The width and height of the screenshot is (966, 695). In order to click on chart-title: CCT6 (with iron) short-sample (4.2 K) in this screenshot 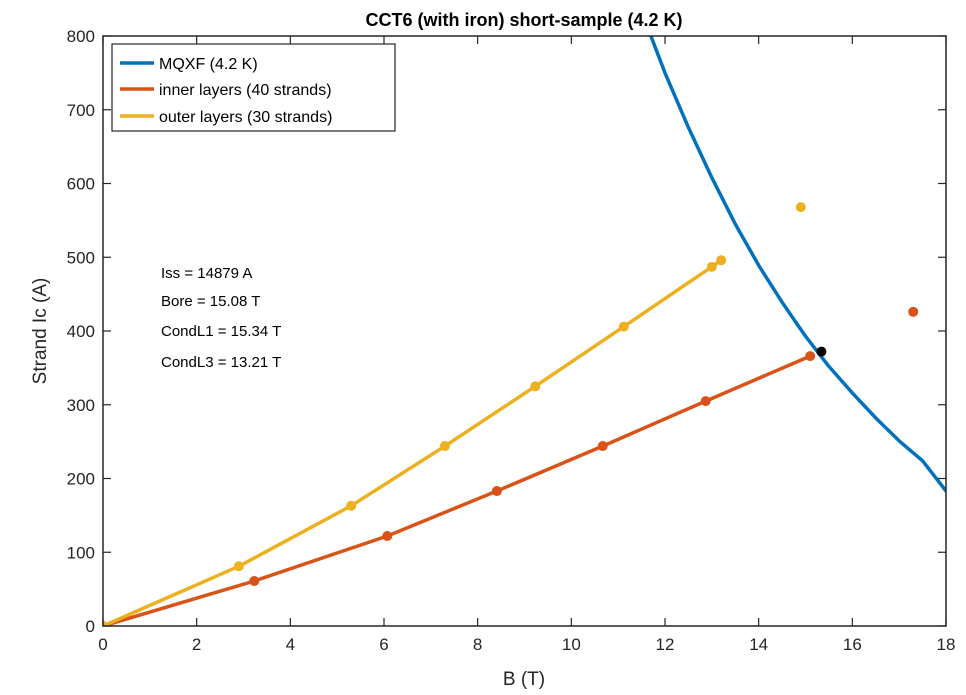, I will do `click(523, 20)`.